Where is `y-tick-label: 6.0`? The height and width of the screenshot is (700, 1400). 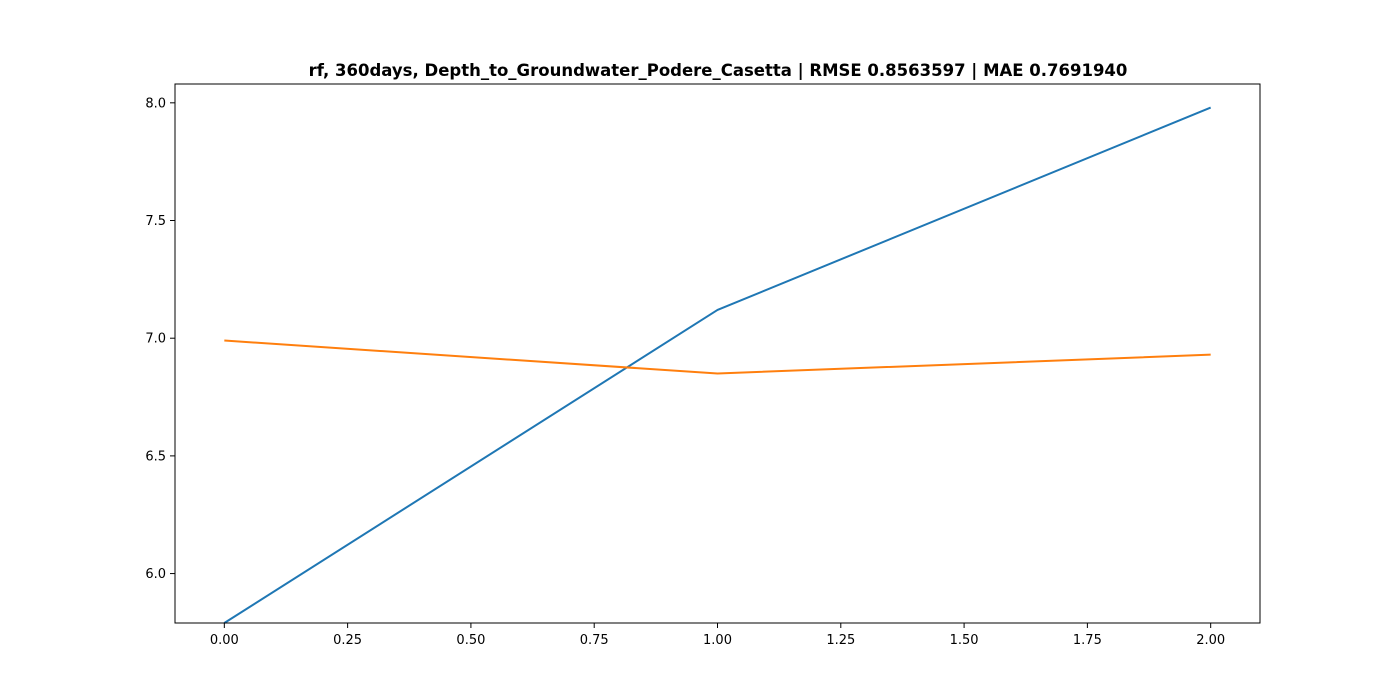
y-tick-label: 6.0 is located at coordinates (155, 574).